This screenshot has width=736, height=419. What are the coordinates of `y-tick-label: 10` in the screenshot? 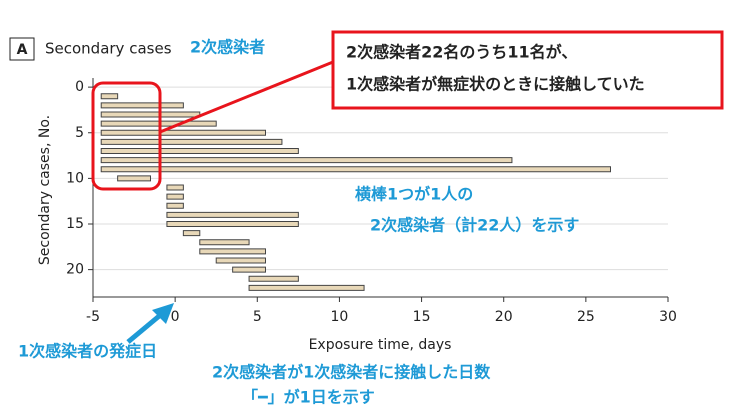 It's located at (75, 178).